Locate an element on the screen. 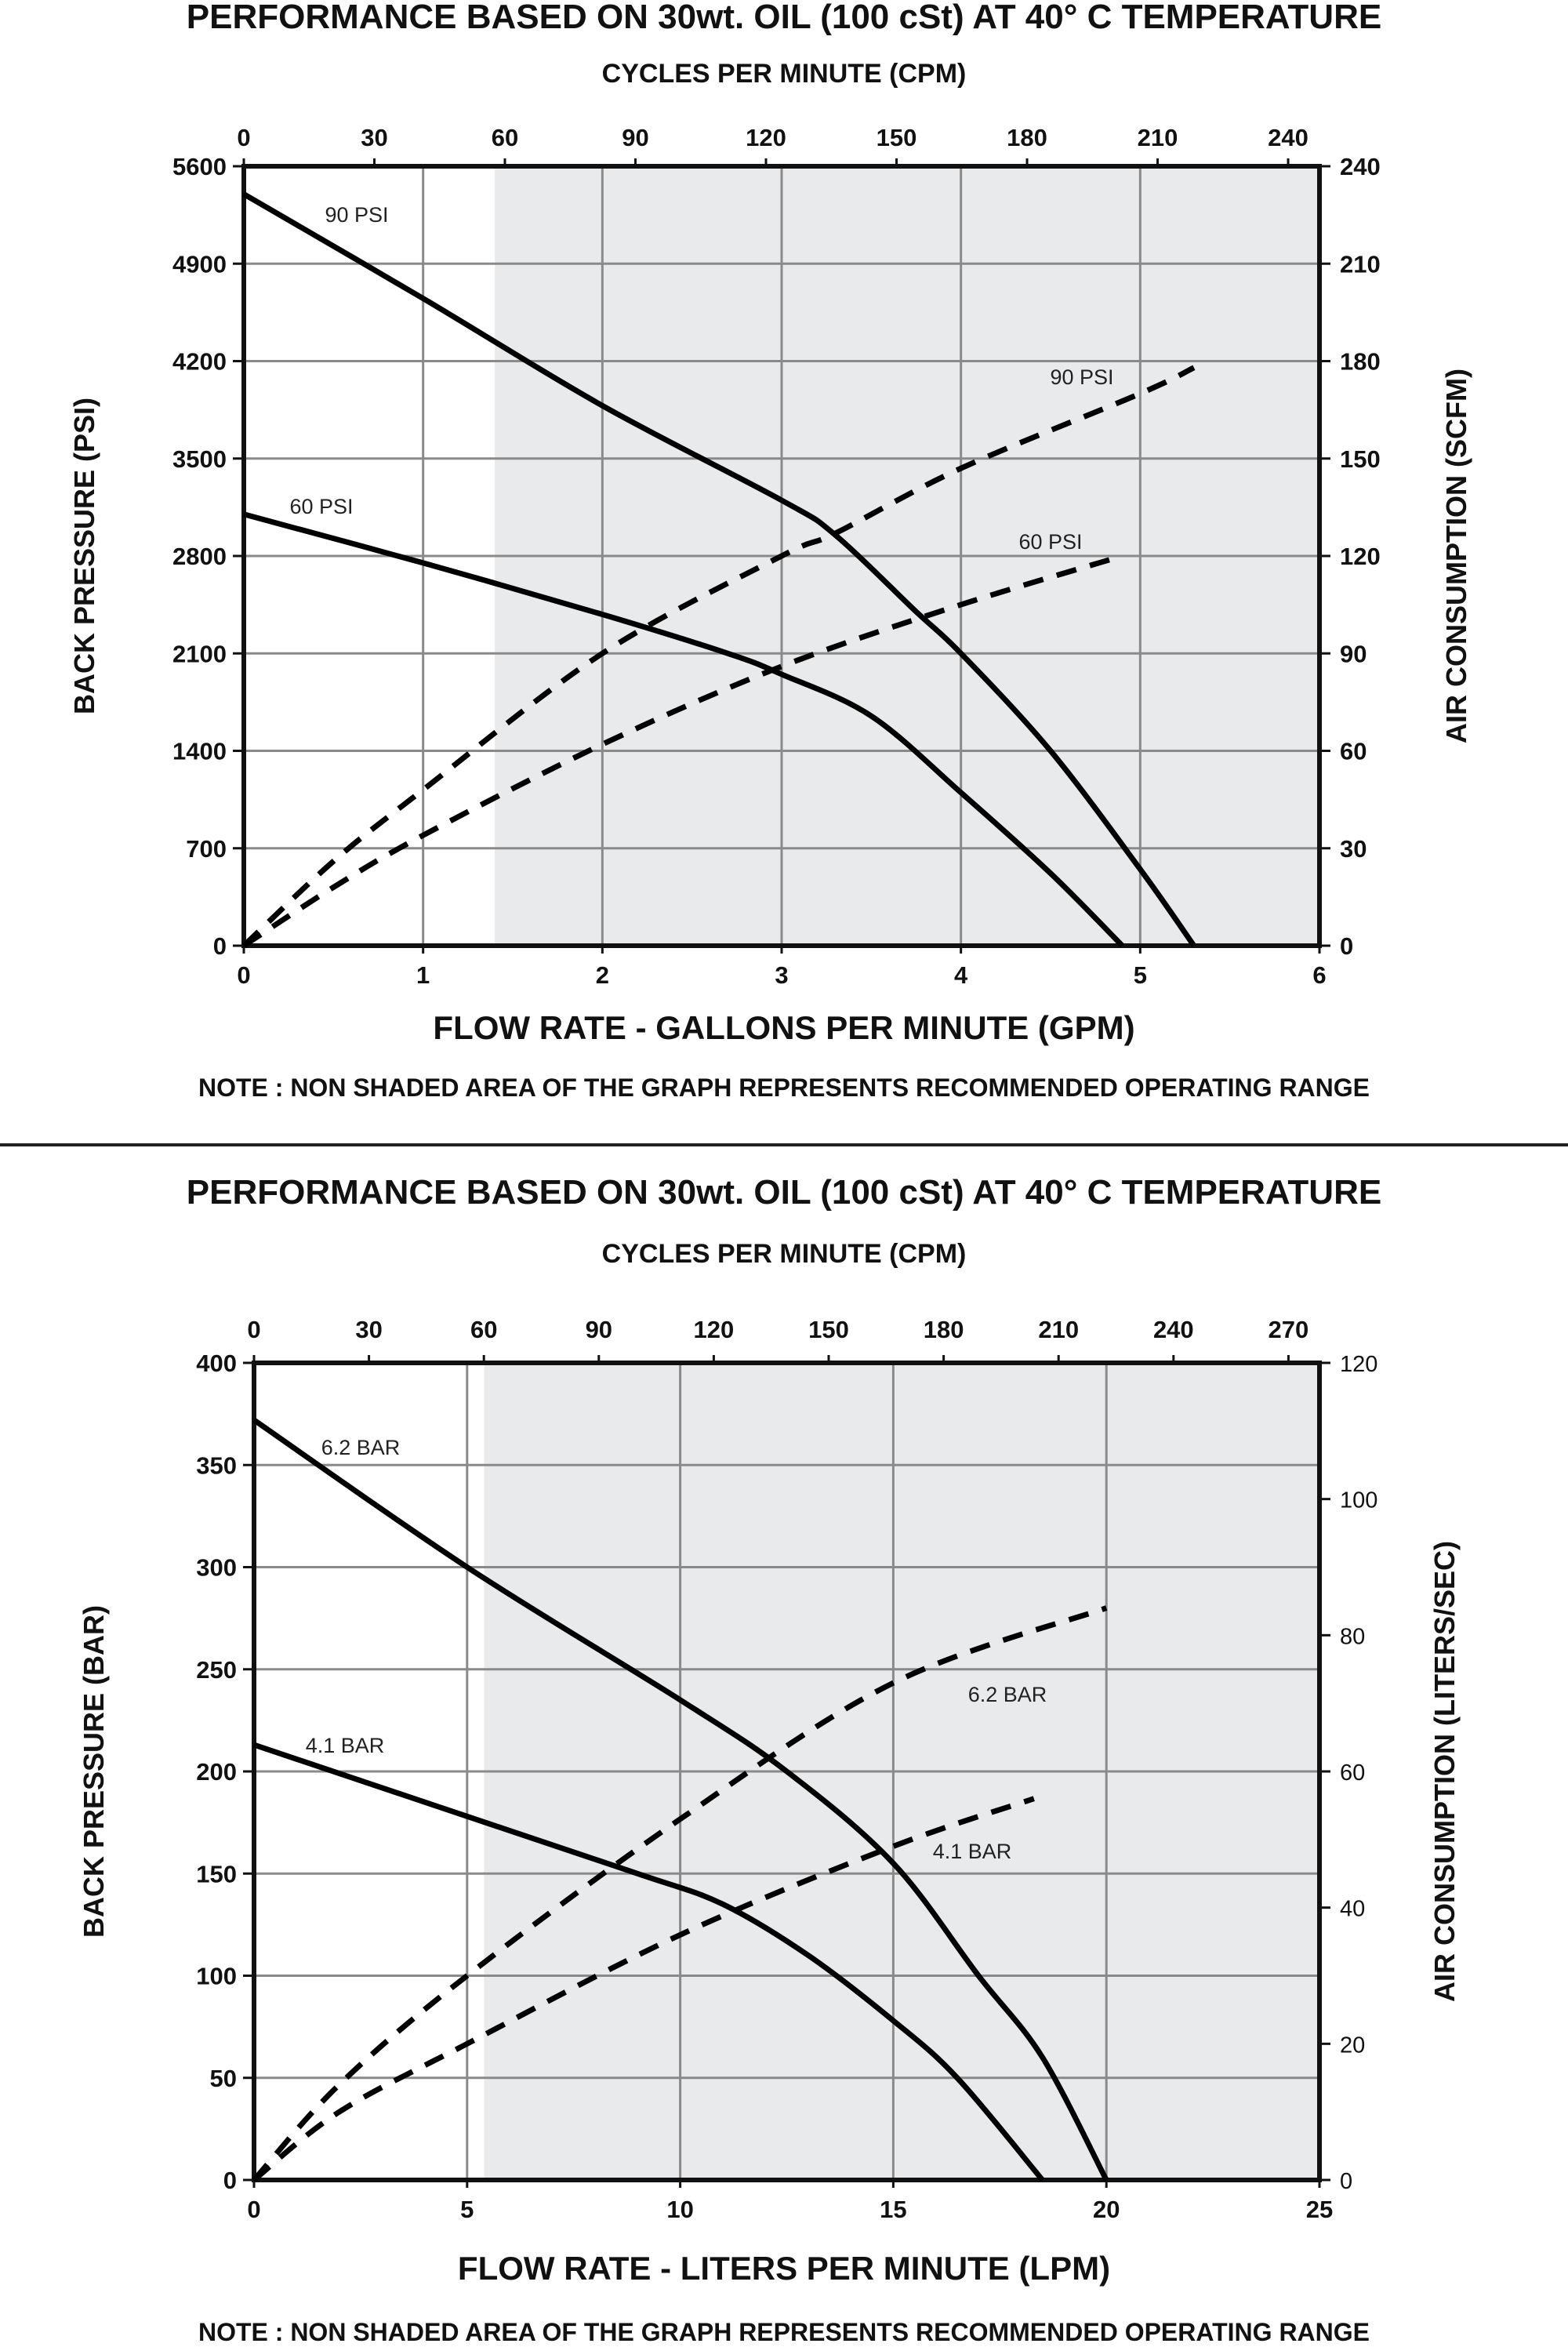 The image size is (1568, 2347). y2-axis-label: AIR CONSUMPTION (SCFM) is located at coordinates (1456, 556).